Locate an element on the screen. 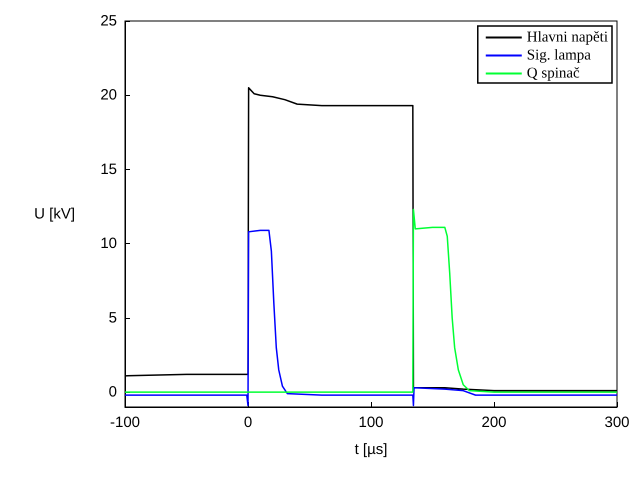 The width and height of the screenshot is (642, 482). y-tick-label: 10 is located at coordinates (108, 243).